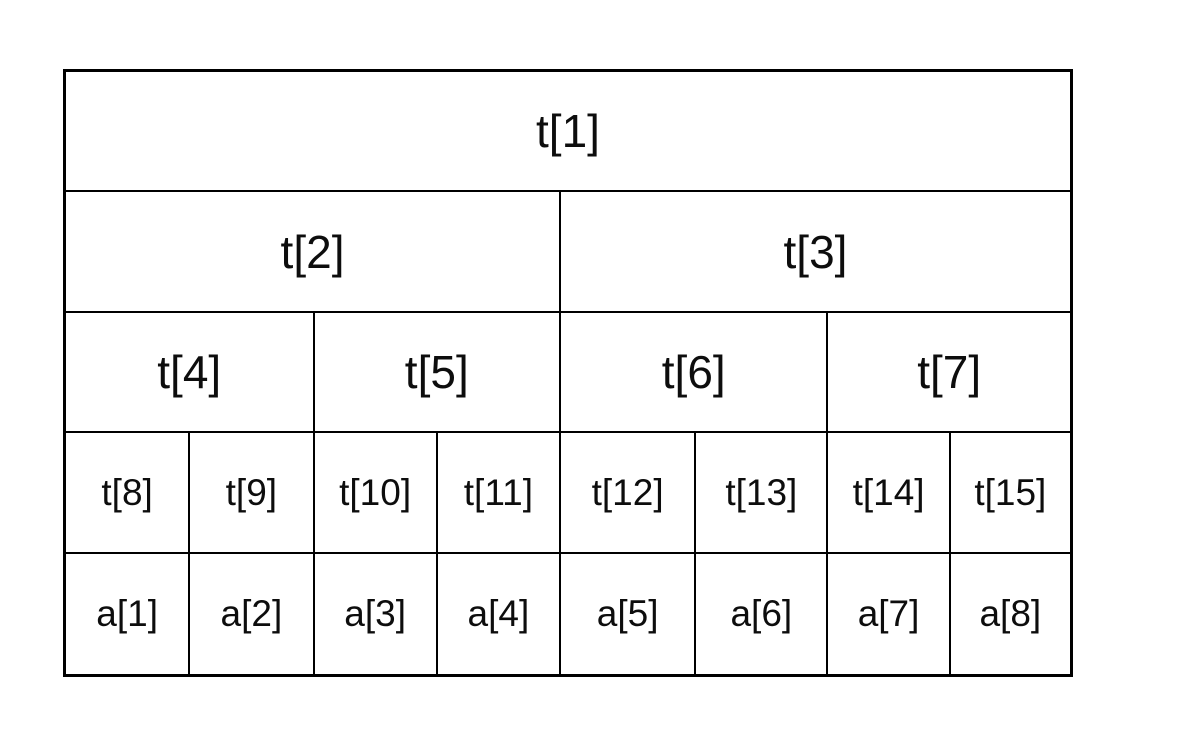 The width and height of the screenshot is (1186, 732). Describe the element at coordinates (252, 613) in the screenshot. I see `cell-a2: a[2]` at that location.